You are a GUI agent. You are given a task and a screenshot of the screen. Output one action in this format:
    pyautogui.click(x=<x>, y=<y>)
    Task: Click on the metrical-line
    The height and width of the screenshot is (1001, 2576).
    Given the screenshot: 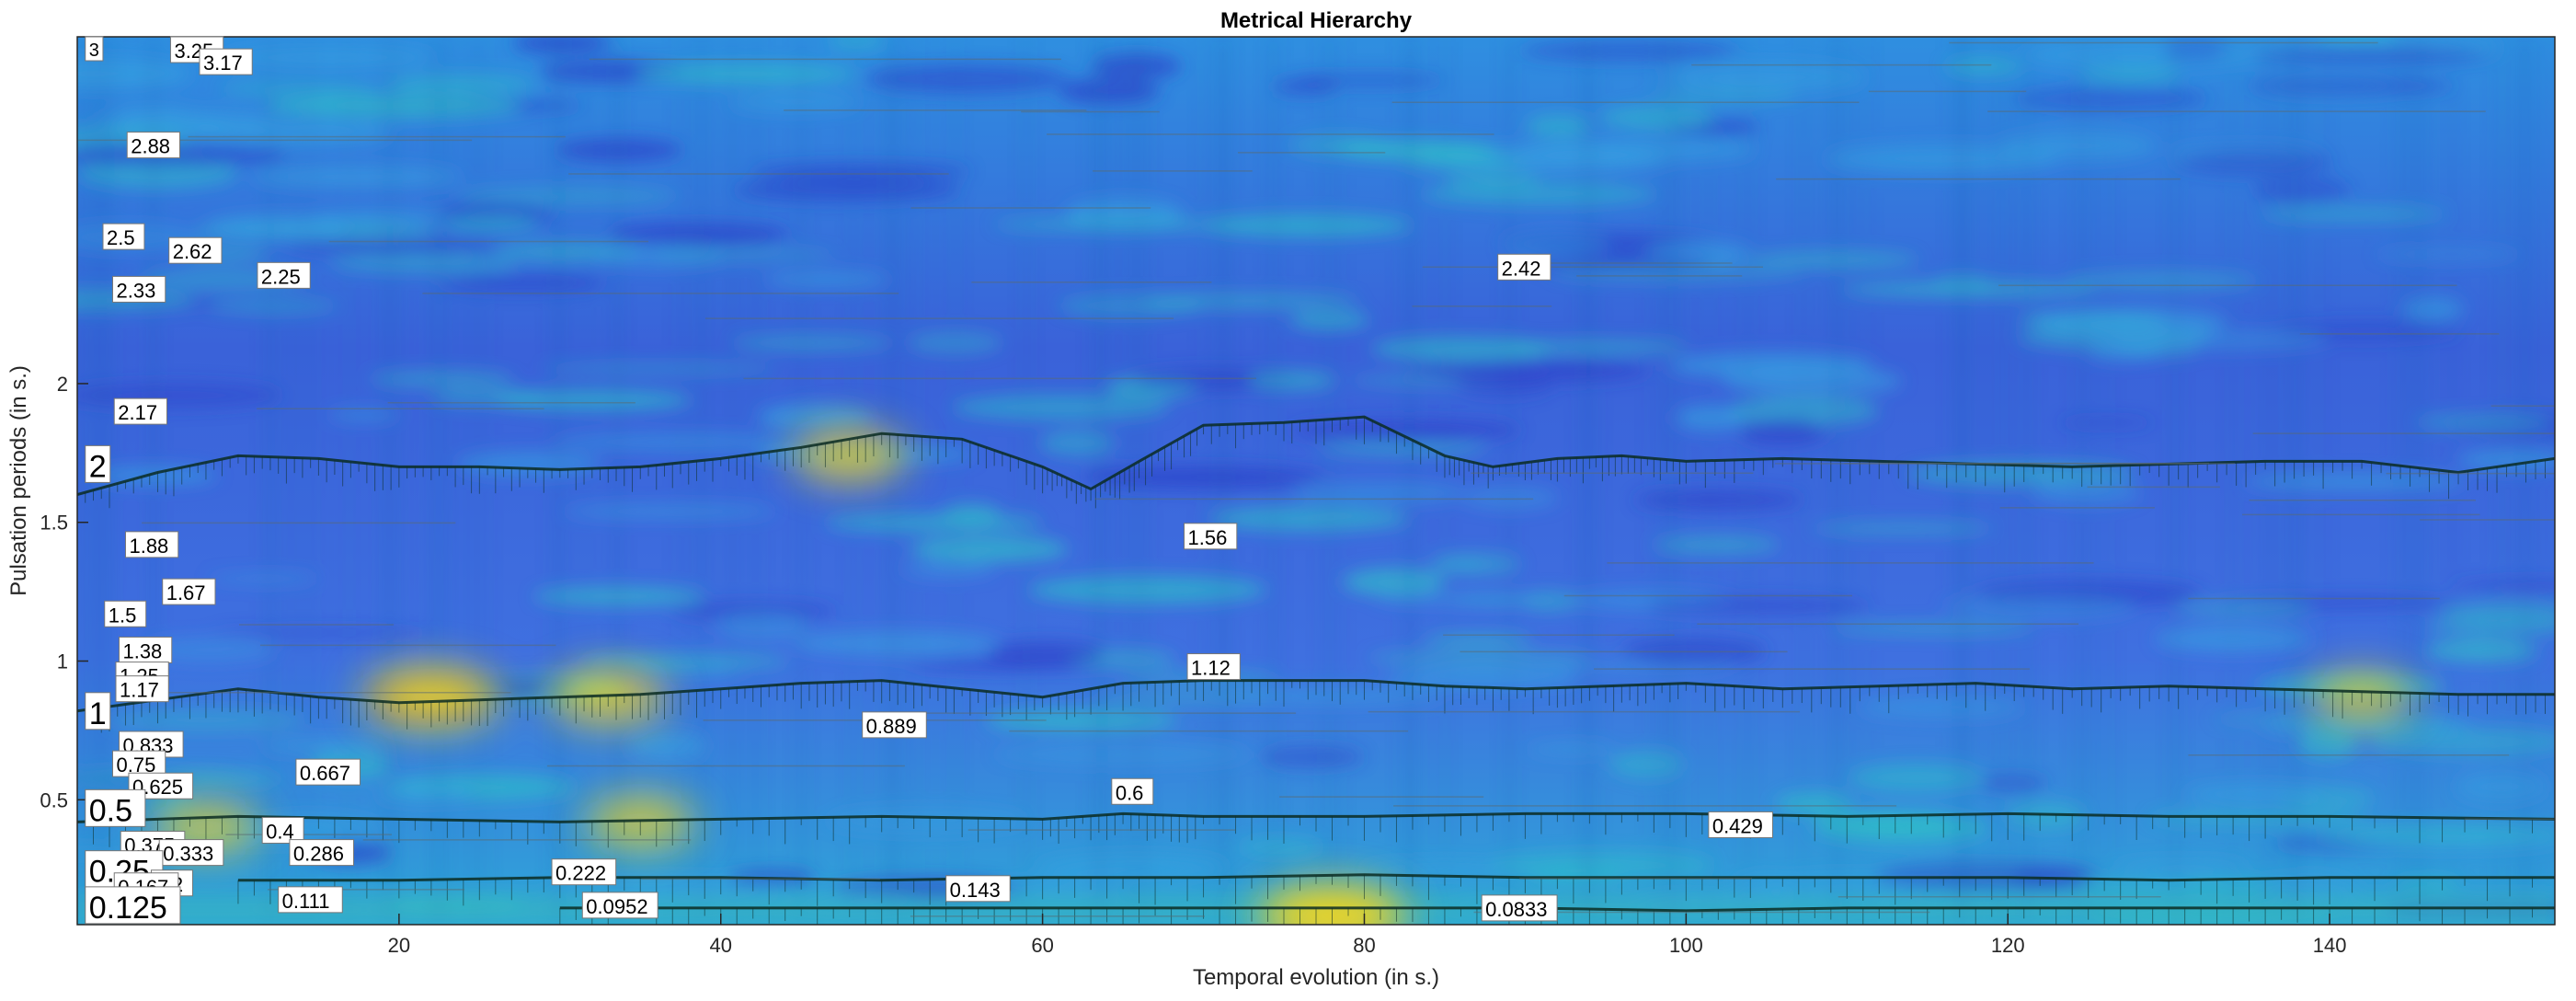 What is the action you would take?
    pyautogui.click(x=1316, y=696)
    